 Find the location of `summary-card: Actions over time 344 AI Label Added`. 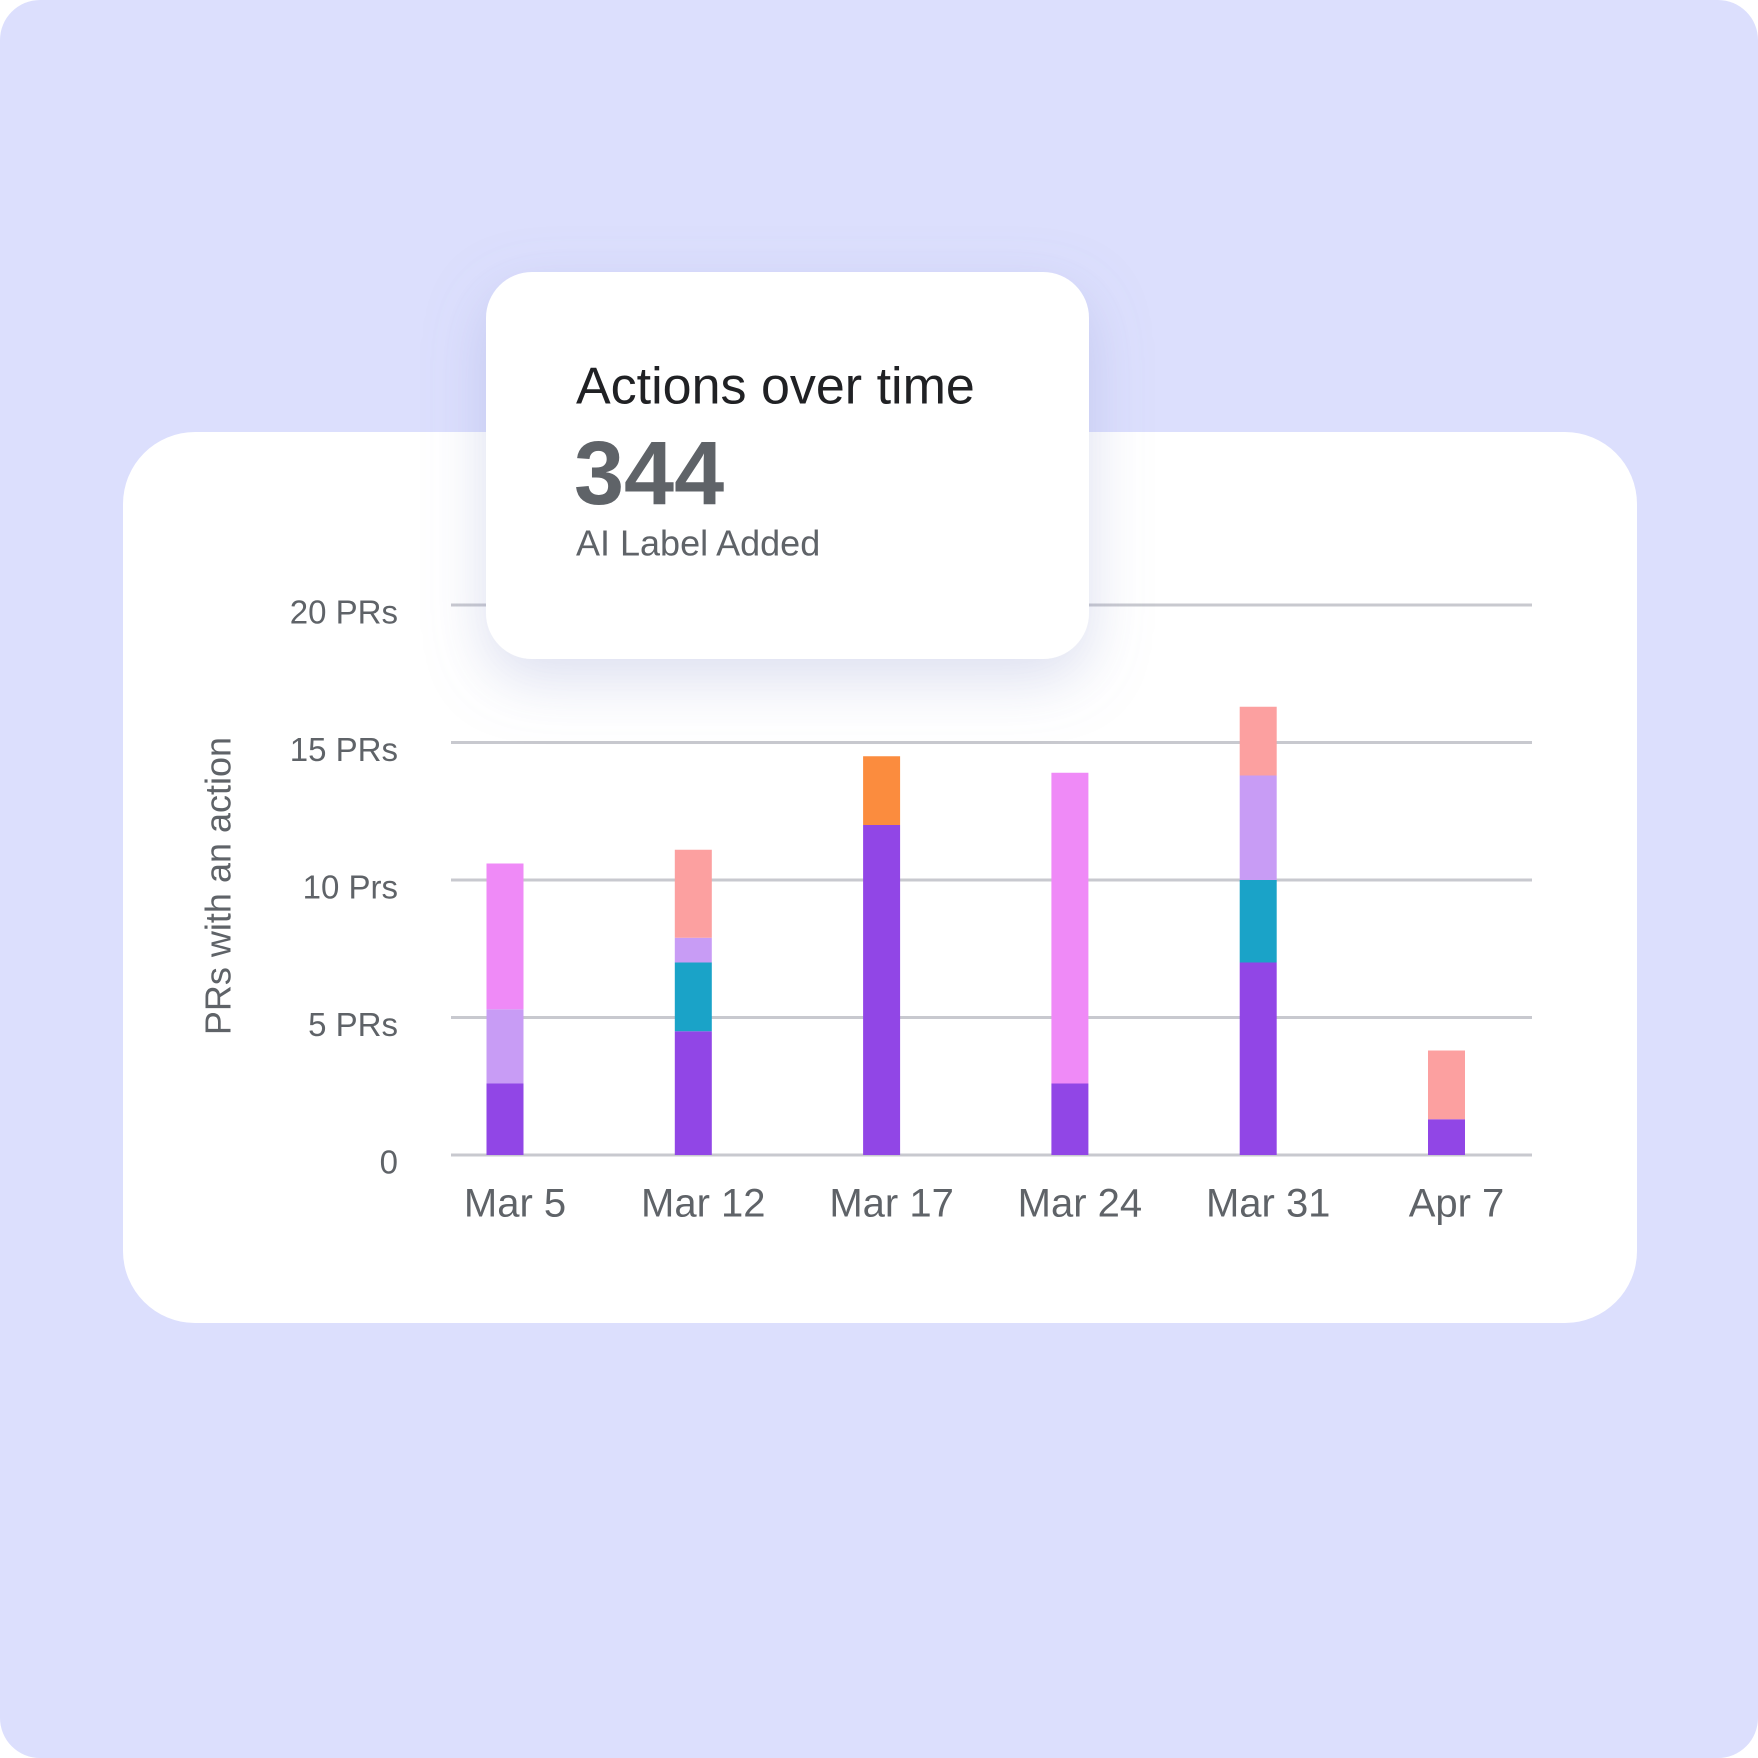

summary-card: Actions over time 344 AI Label Added is located at coordinates (787, 465).